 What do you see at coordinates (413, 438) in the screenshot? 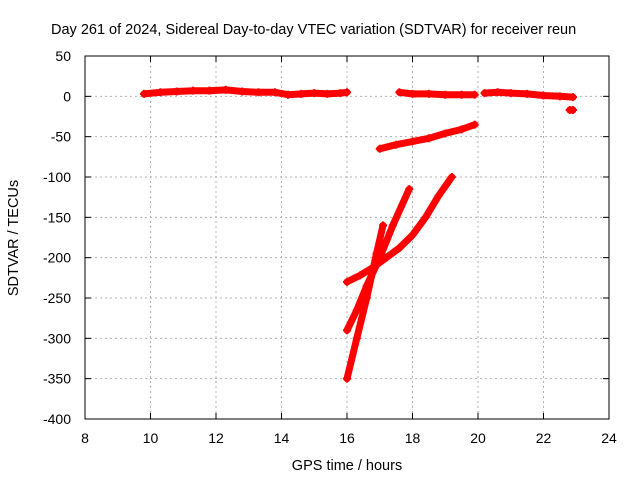
I see `x-tick-label: 18` at bounding box center [413, 438].